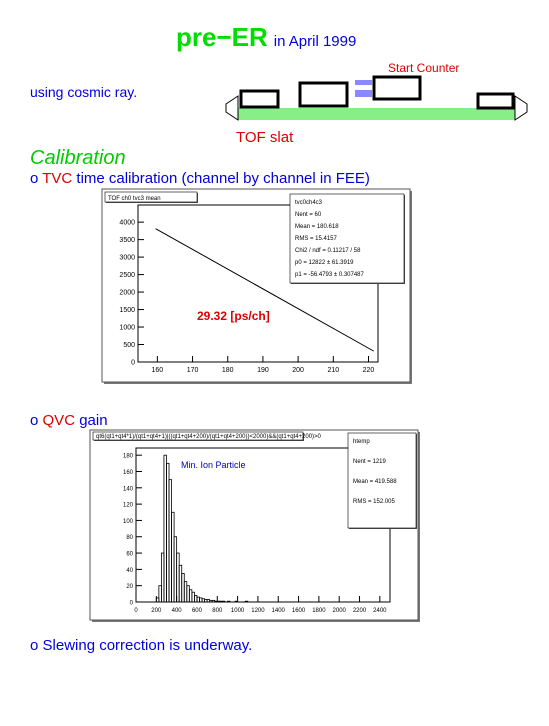 This screenshot has height=726, width=549. I want to click on x-tick-label: 2400, so click(380, 611).